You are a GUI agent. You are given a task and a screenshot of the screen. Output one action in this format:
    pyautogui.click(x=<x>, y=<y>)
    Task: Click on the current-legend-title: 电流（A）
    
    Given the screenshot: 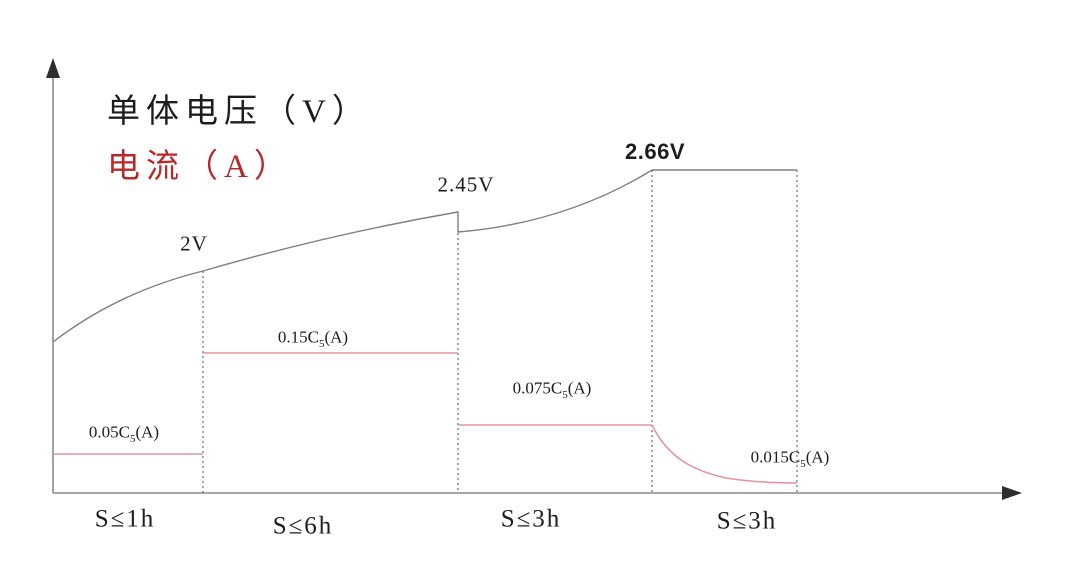 What is the action you would take?
    pyautogui.click(x=200, y=167)
    